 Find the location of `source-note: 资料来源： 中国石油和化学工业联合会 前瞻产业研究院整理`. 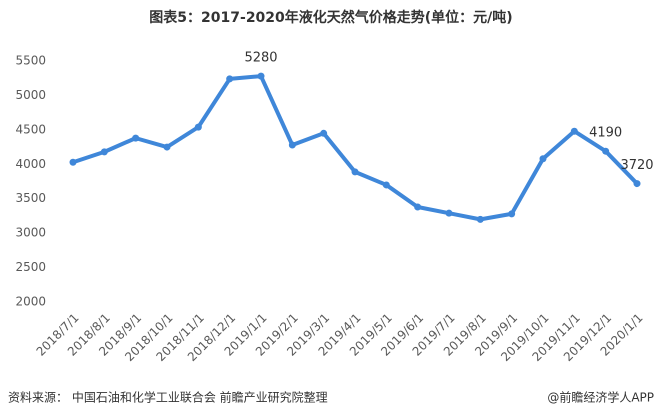

source-note: 资料来源： 中国石油和化学工业联合会 前瞻产业研究院整理 is located at coordinates (168, 397).